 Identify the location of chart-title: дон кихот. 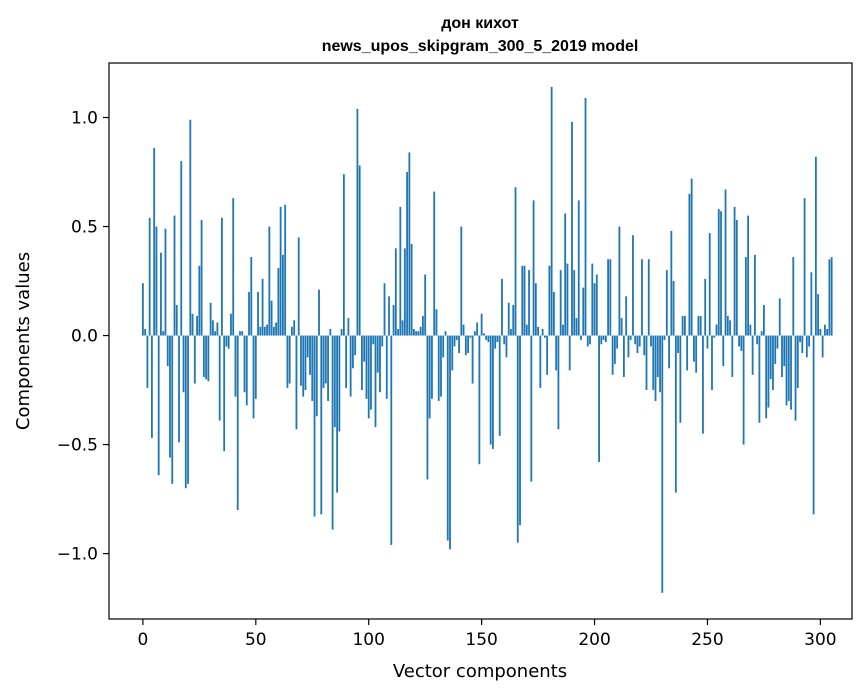
(480, 23).